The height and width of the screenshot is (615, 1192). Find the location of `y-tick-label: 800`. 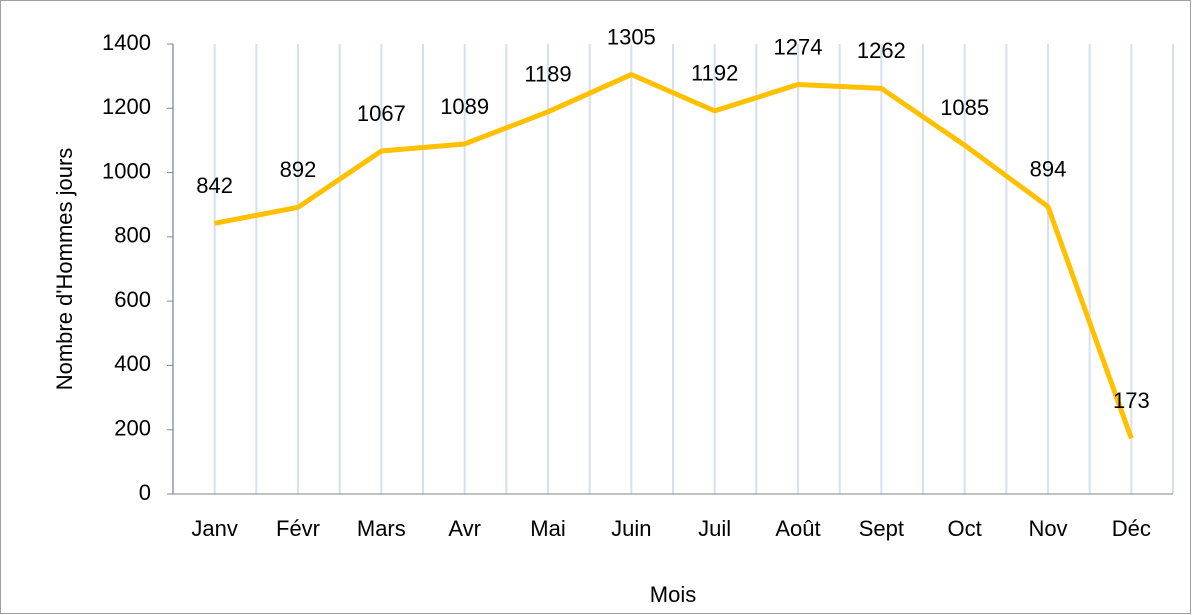

y-tick-label: 800 is located at coordinates (132, 235).